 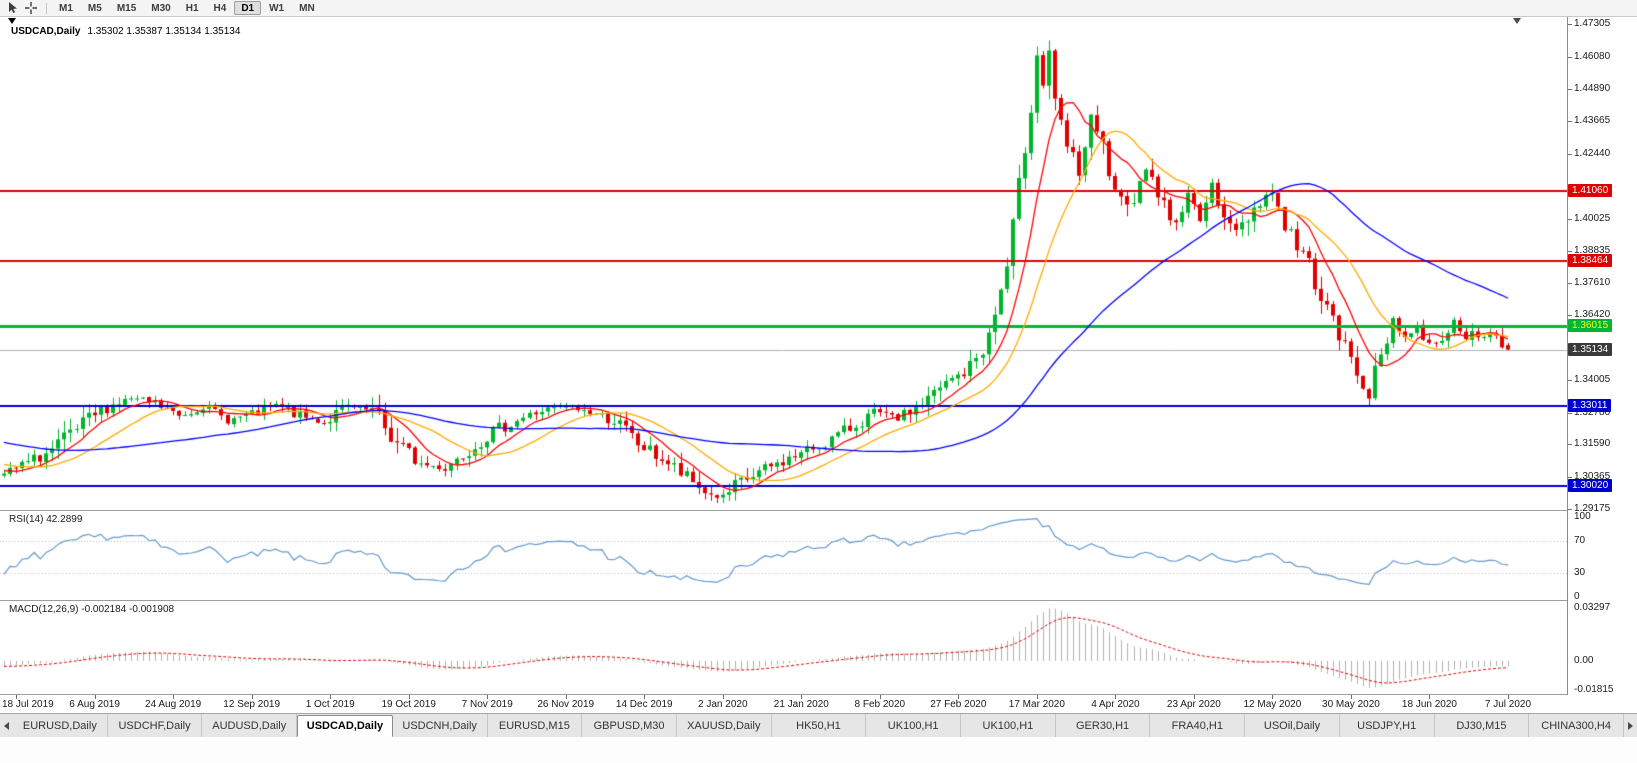 I want to click on macd-pane: MACD(12,26,9) -0.002184 -0.001908, so click(x=783, y=648).